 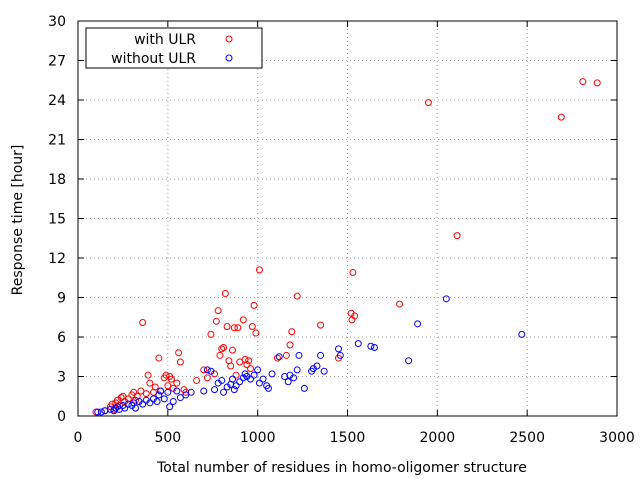 What do you see at coordinates (527, 438) in the screenshot?
I see `x-tick-label: 2500` at bounding box center [527, 438].